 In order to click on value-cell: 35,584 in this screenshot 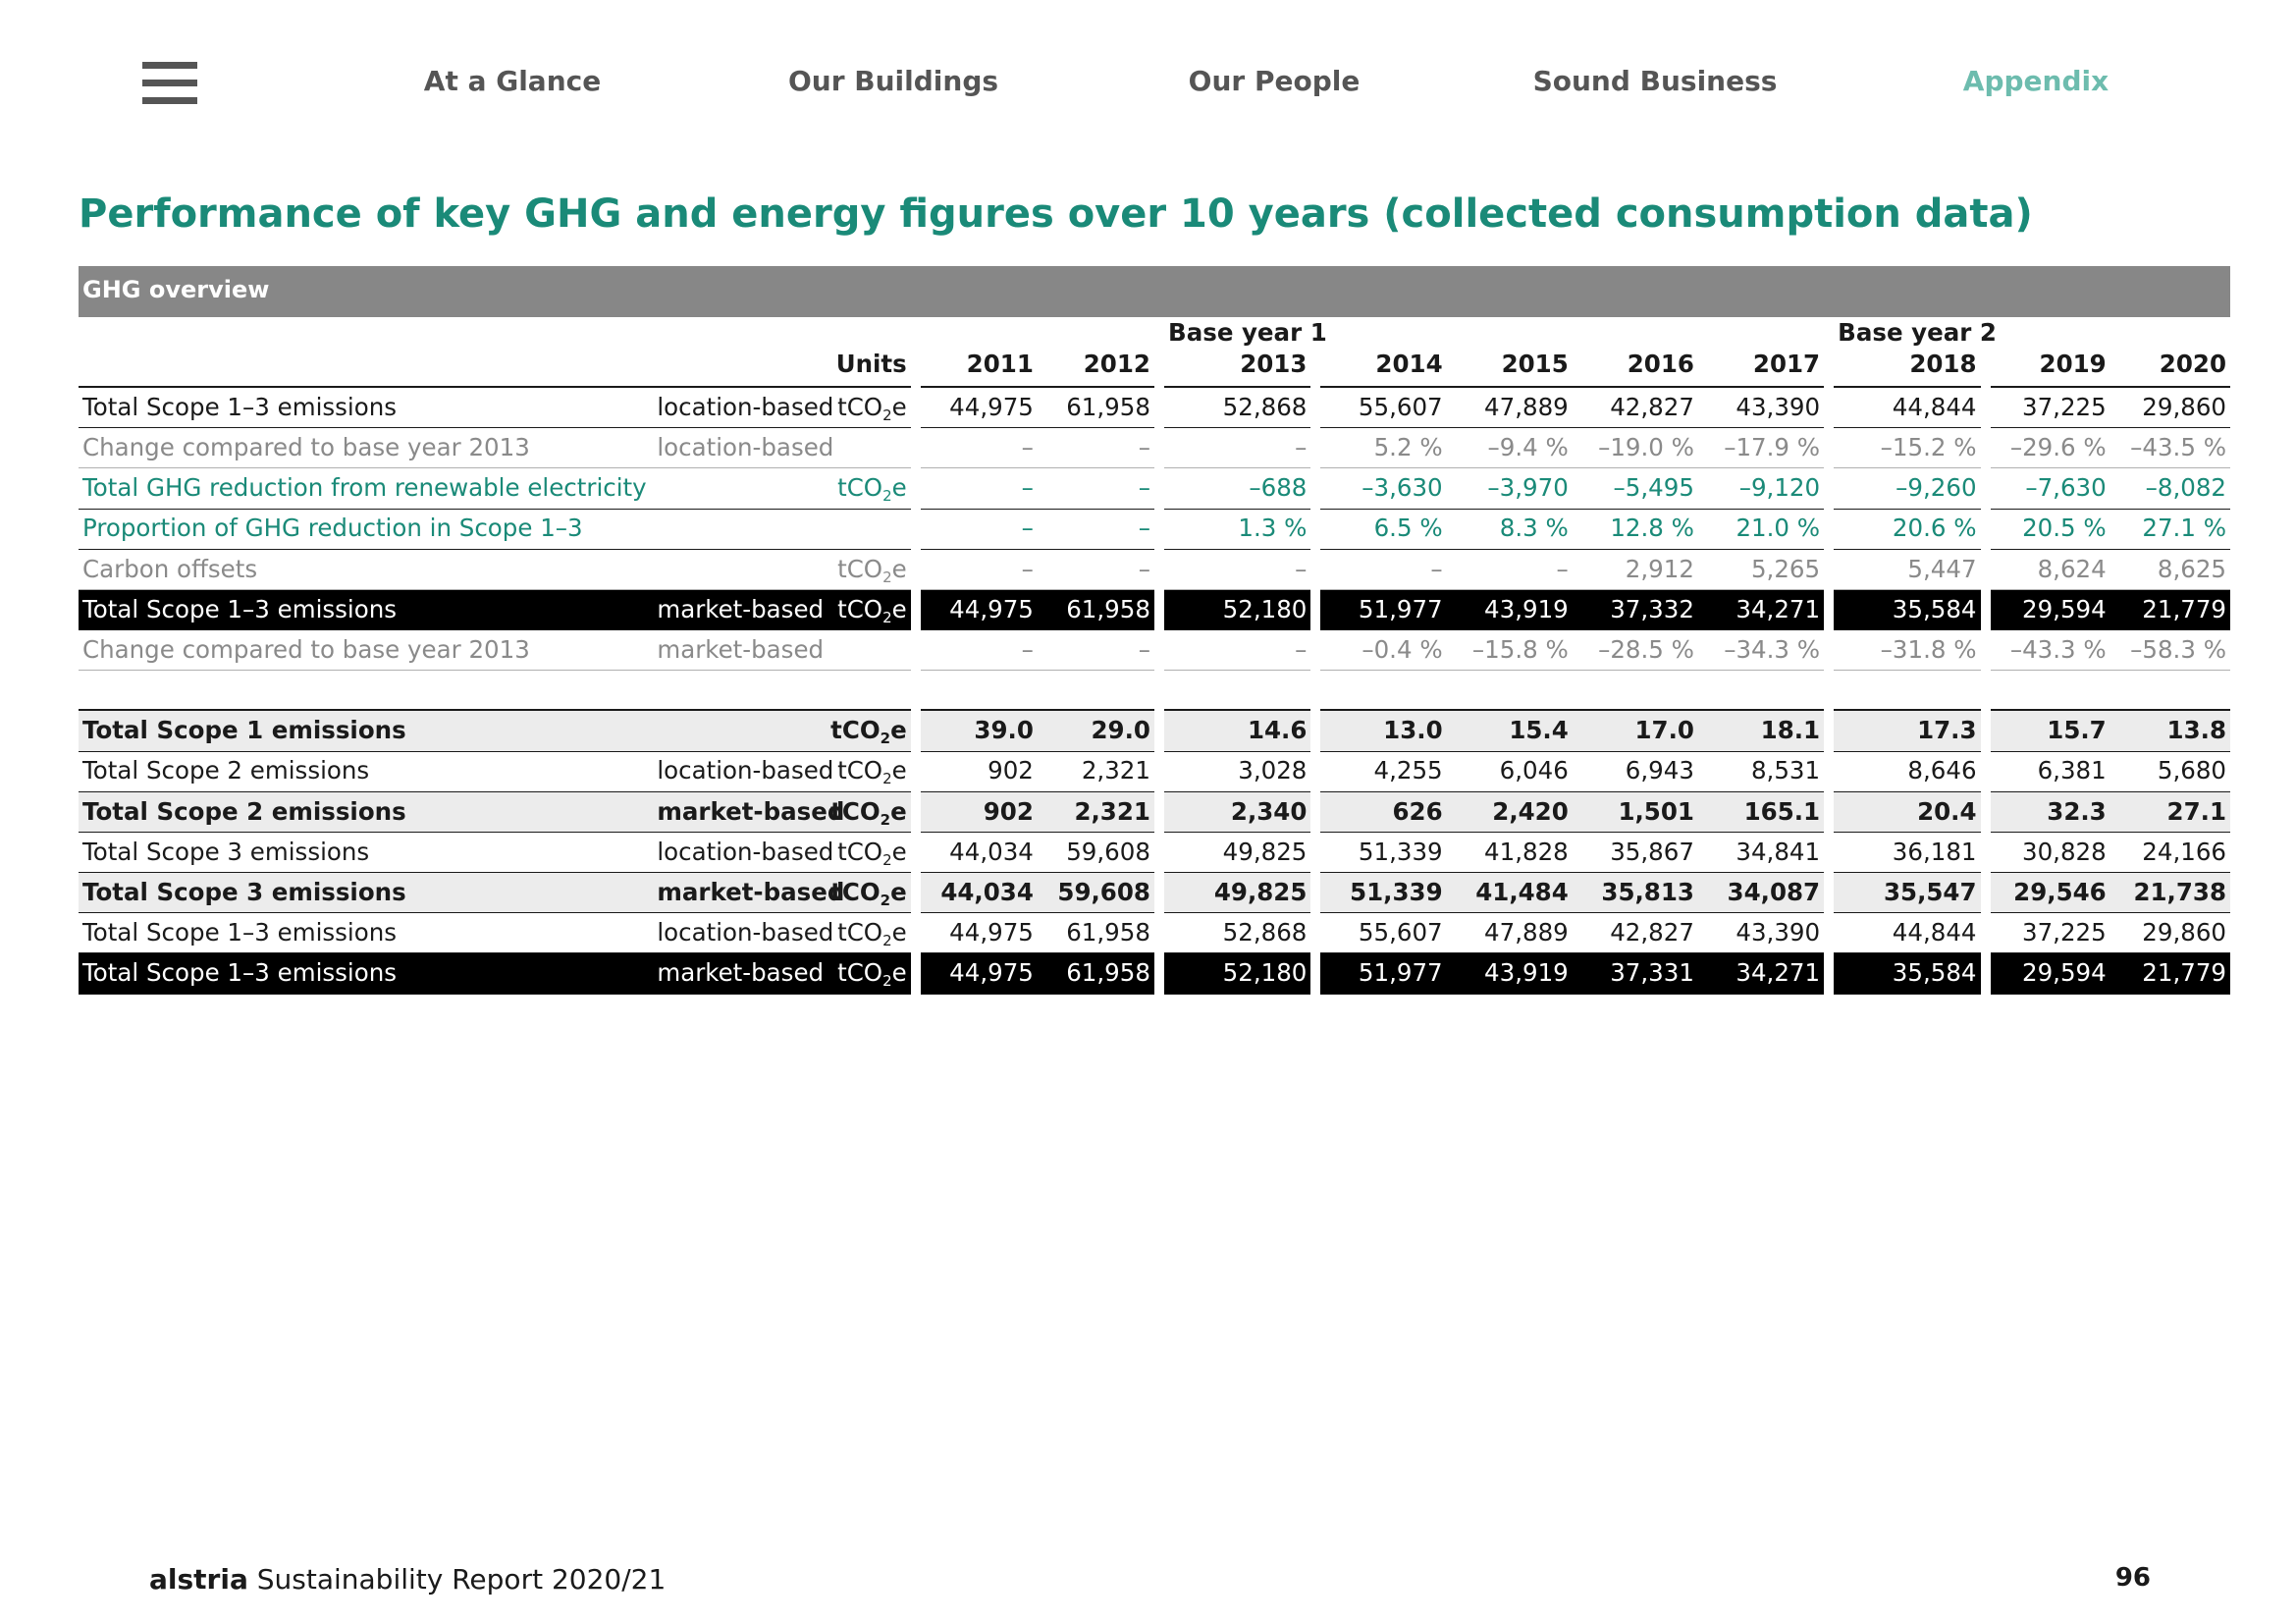, I will do `click(1907, 974)`.